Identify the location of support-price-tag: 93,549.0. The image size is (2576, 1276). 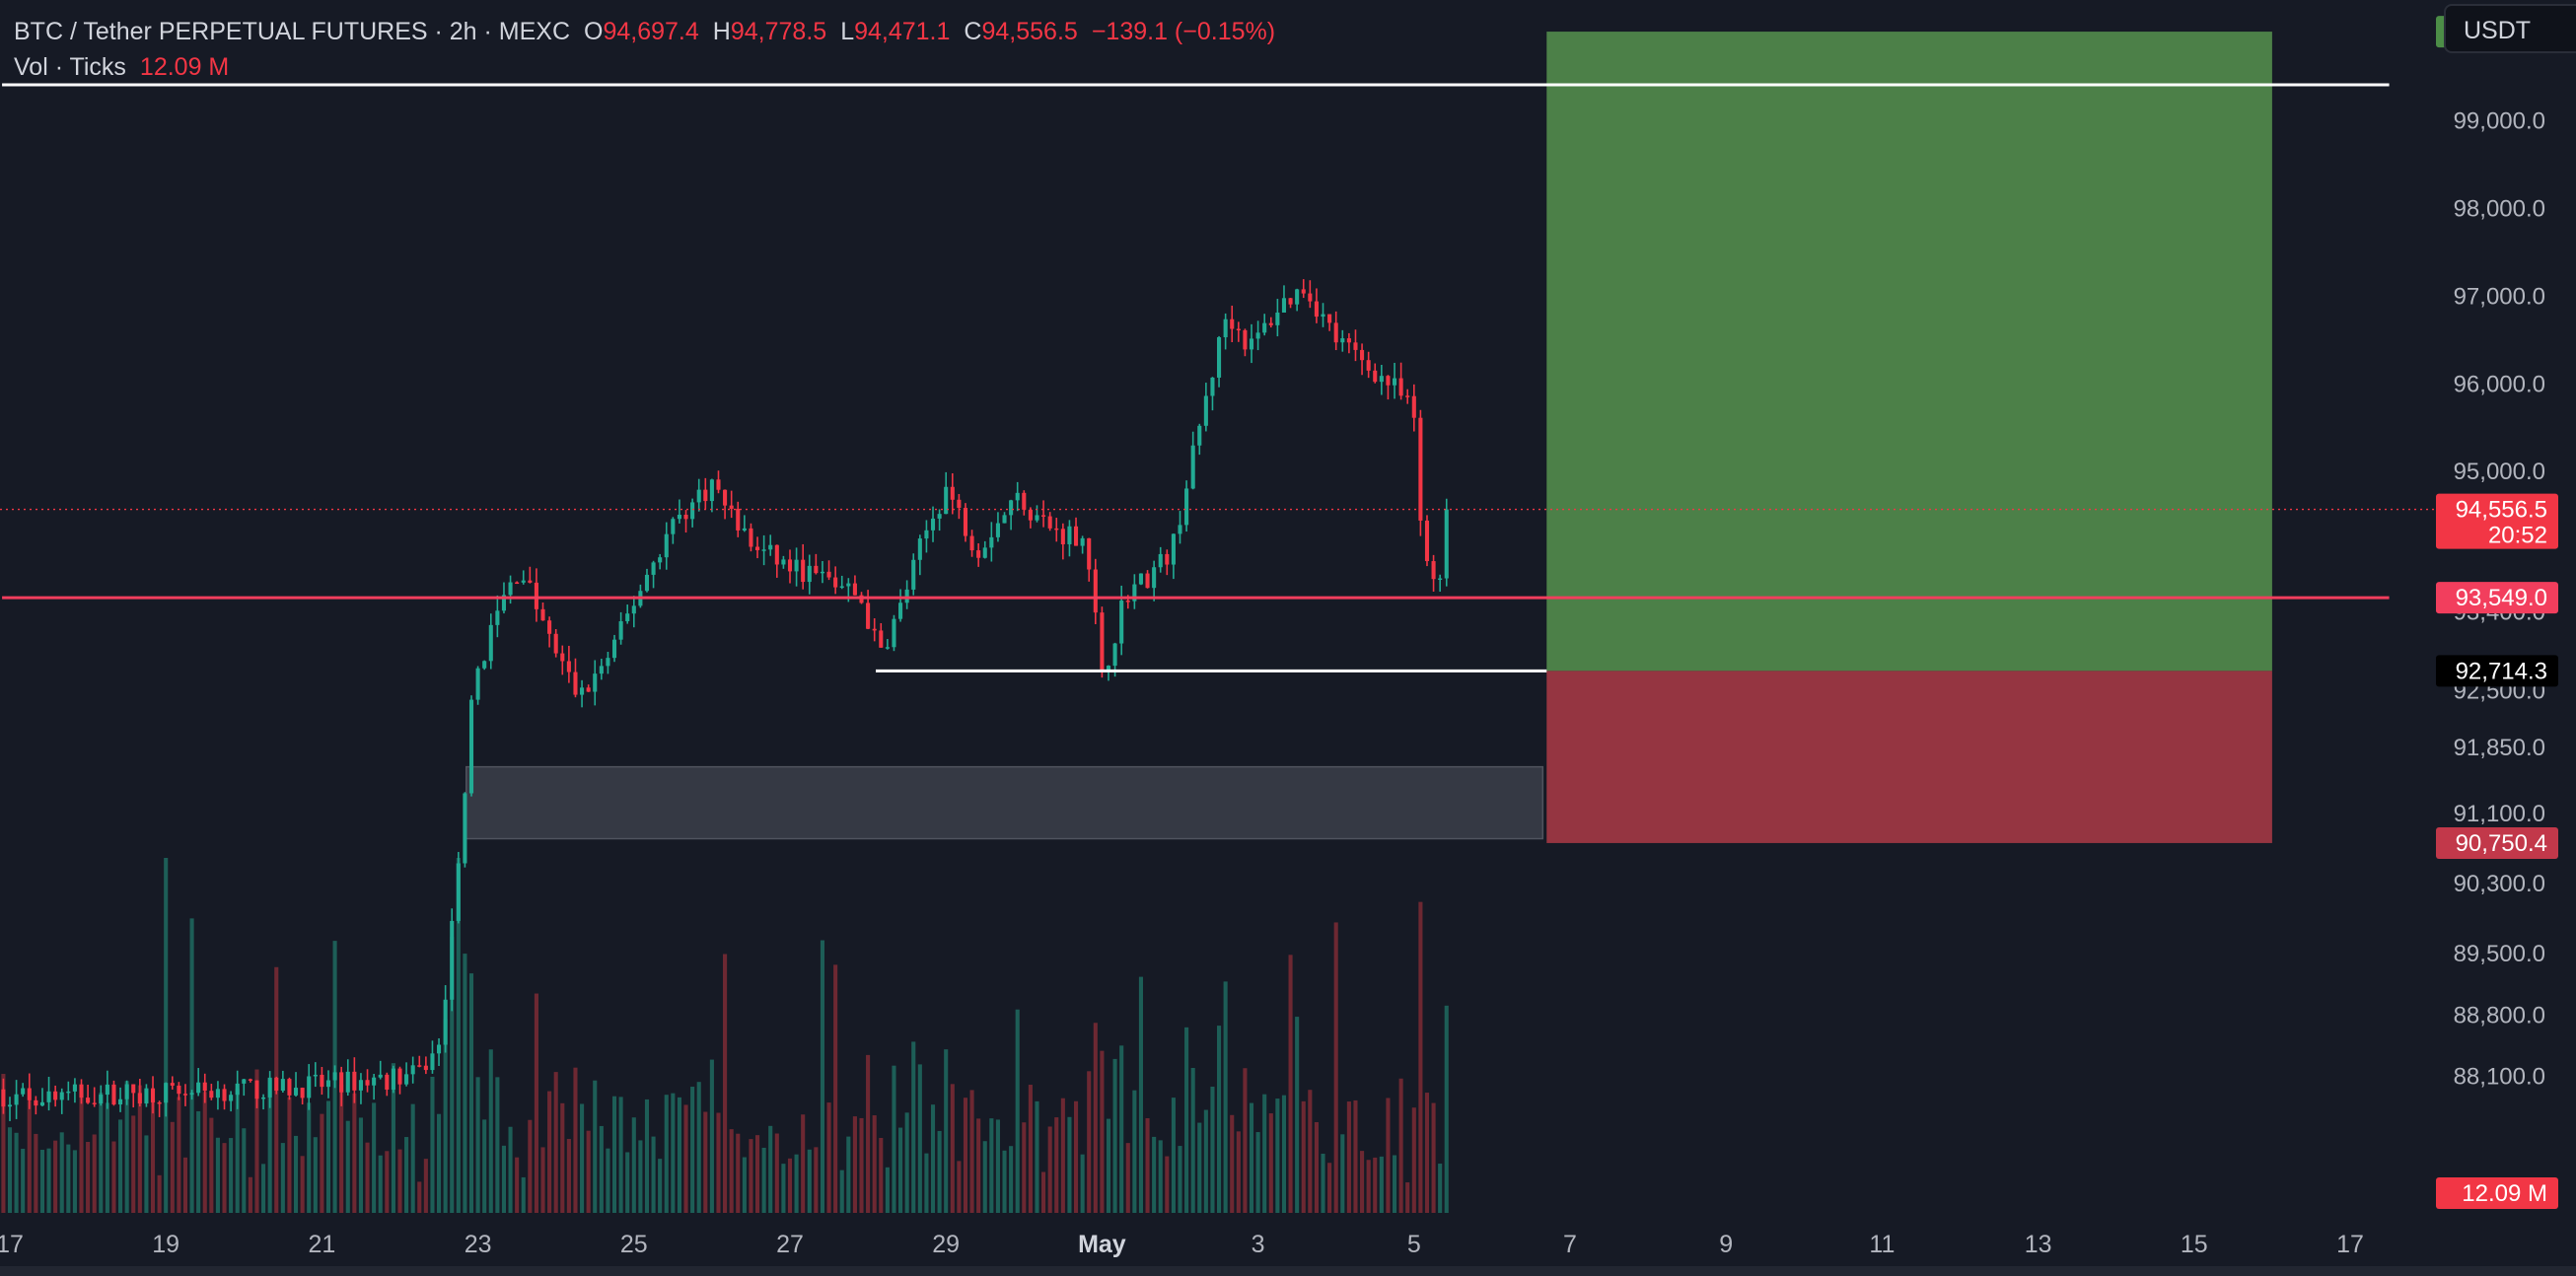
(2501, 598).